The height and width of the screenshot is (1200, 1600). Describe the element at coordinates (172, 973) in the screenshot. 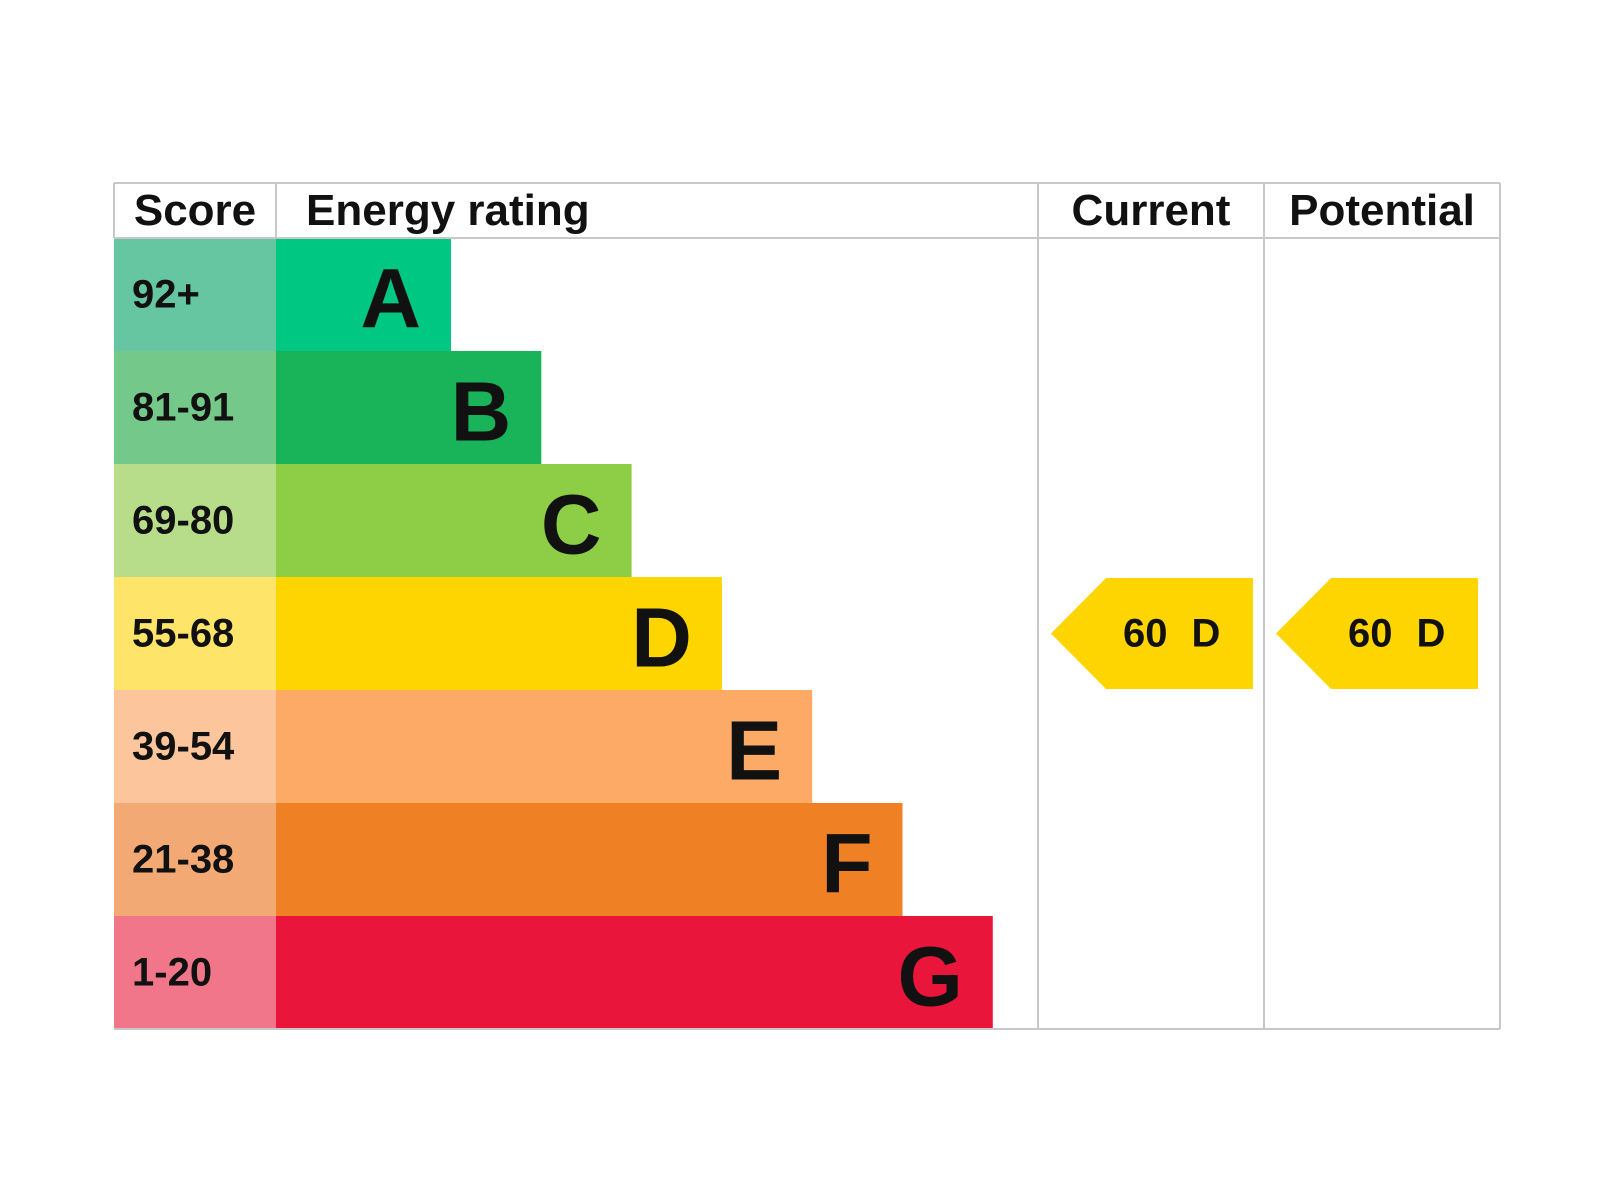

I see `score-label: 1-20` at that location.